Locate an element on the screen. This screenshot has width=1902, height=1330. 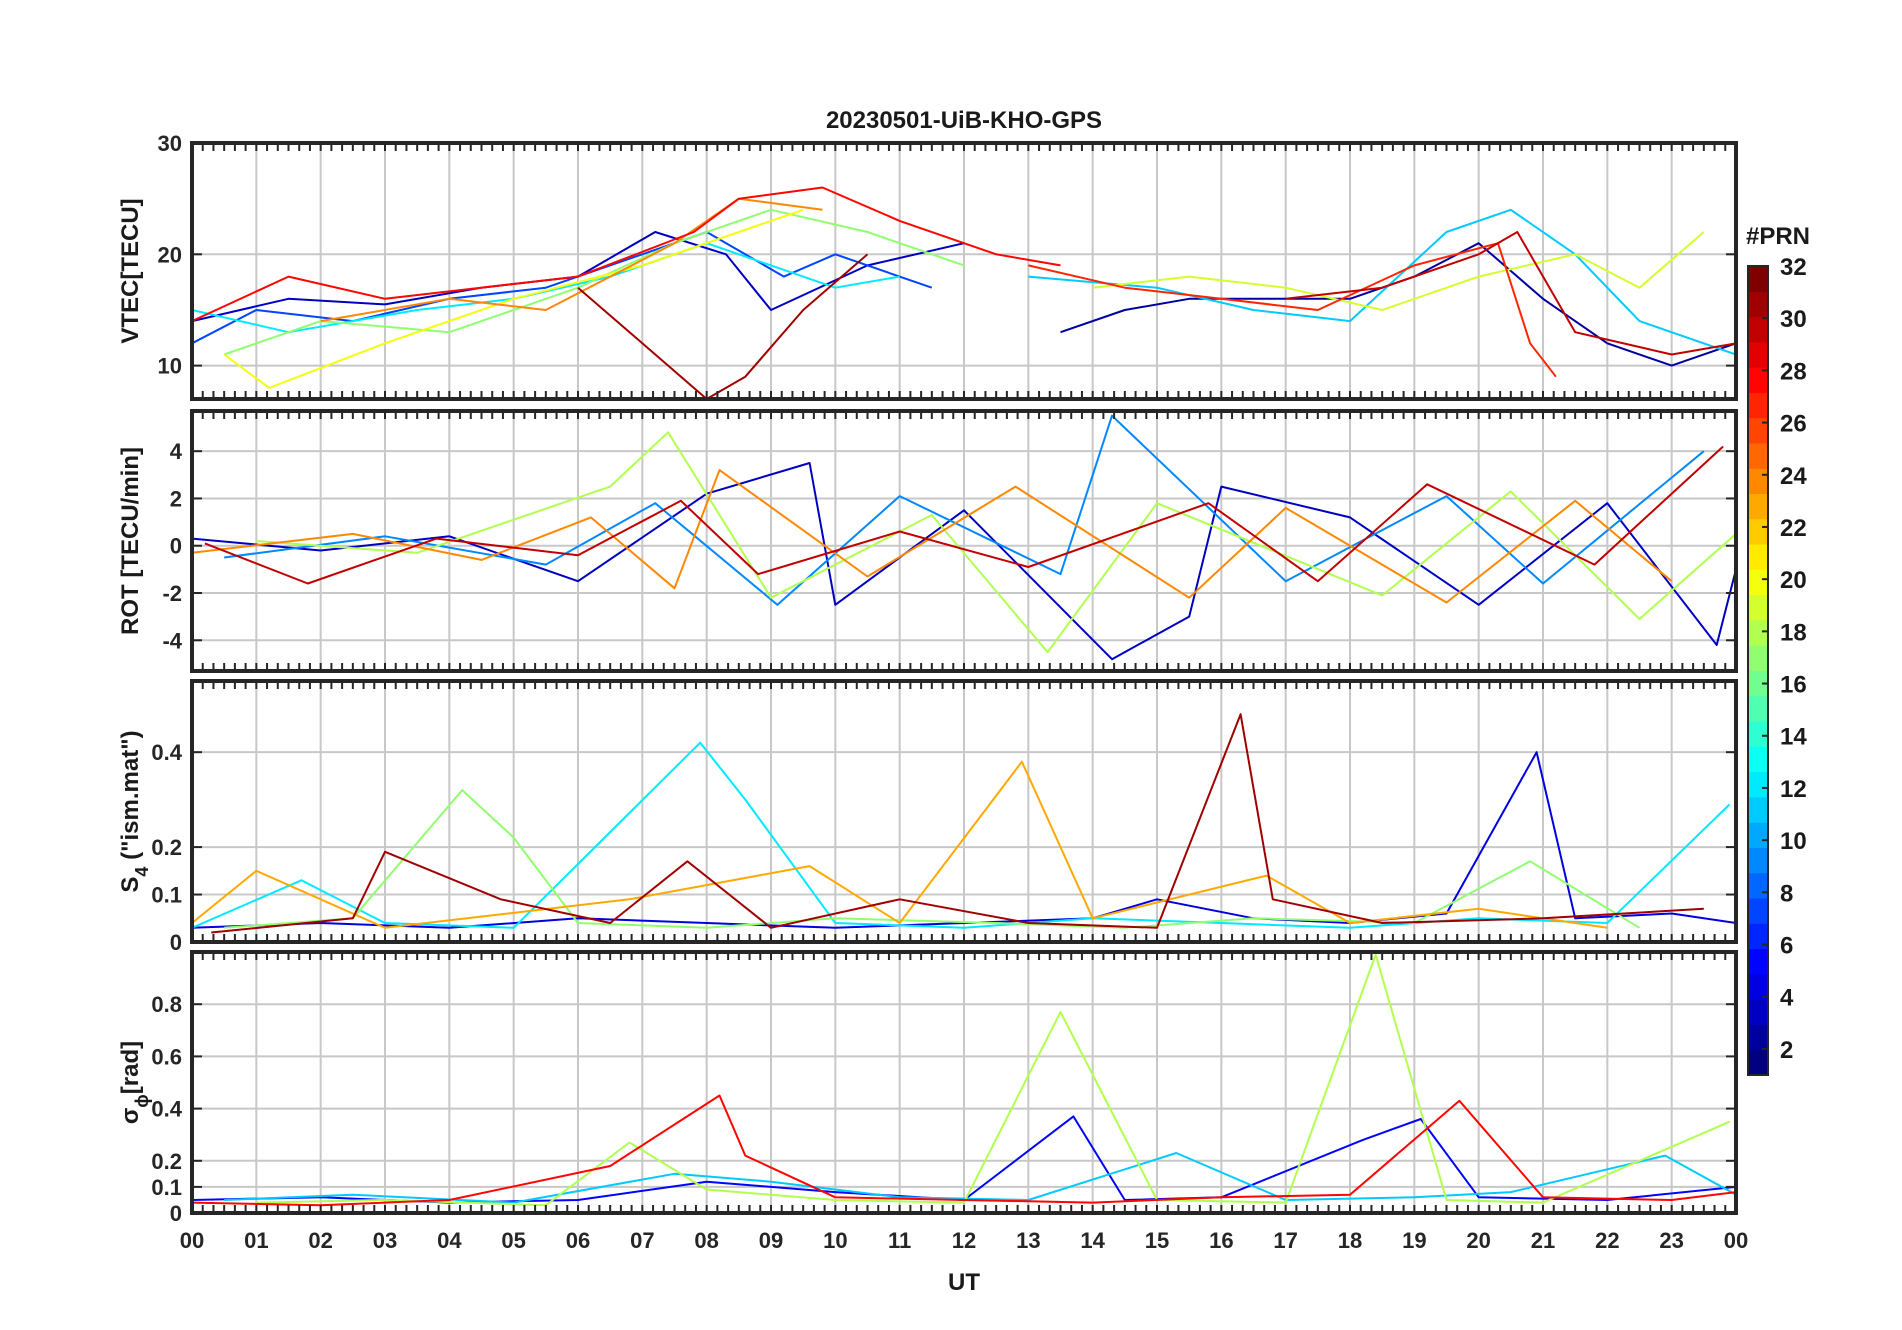
rot-ytick-label: -2 is located at coordinates (172, 593).